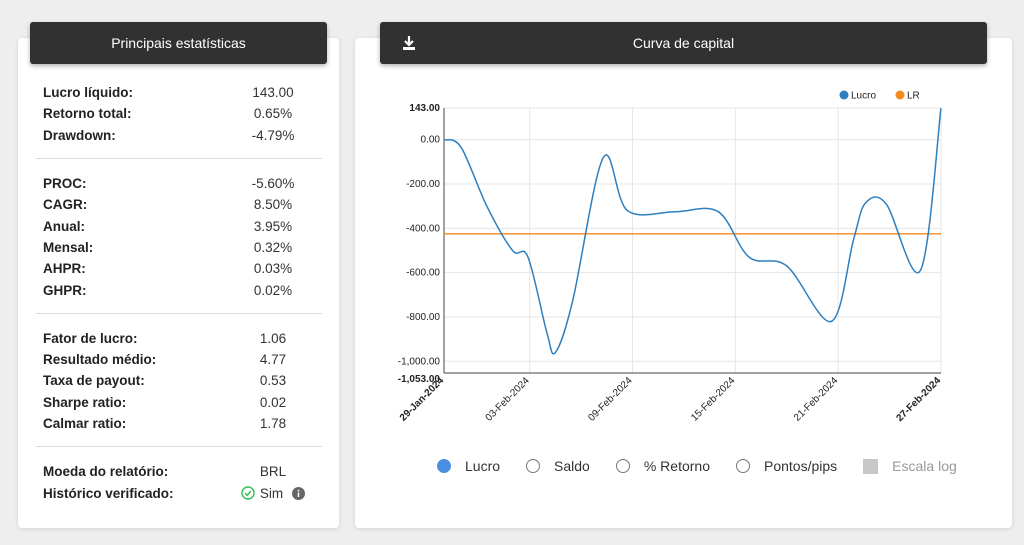 Image resolution: width=1024 pixels, height=545 pixels. What do you see at coordinates (108, 493) in the screenshot?
I see `stat-label: Histórico verificado:` at bounding box center [108, 493].